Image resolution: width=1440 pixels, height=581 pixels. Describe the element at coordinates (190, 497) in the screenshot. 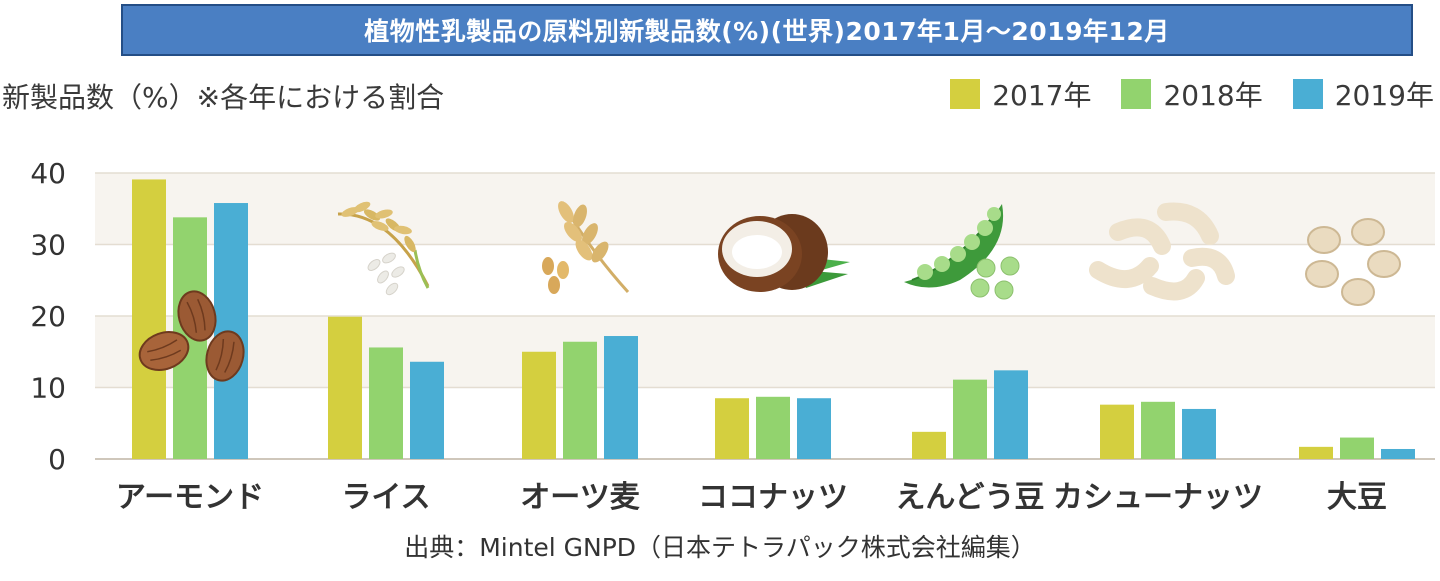

I see `x-category-label: アーモンド` at that location.